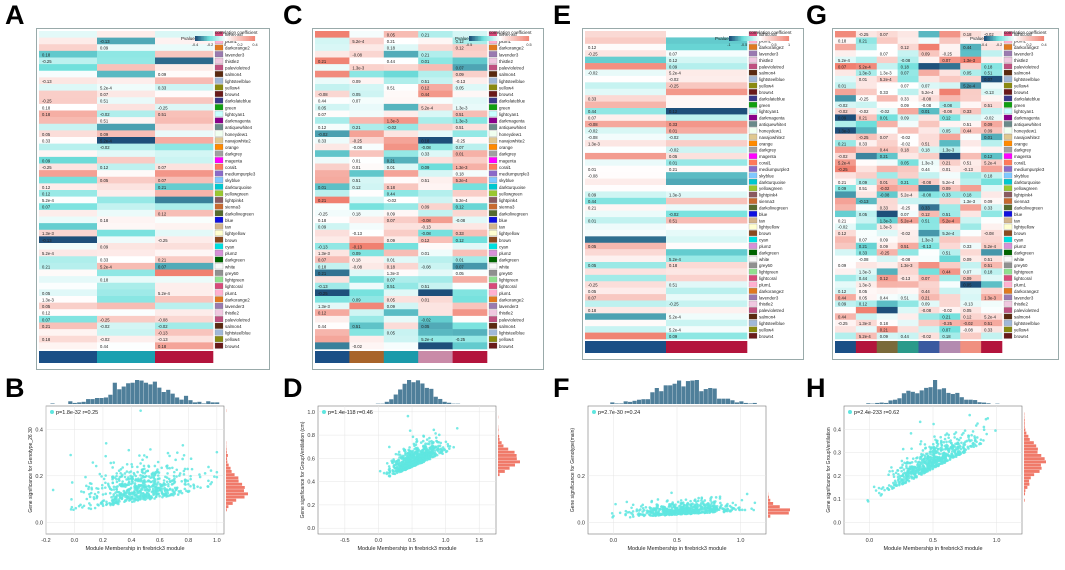 Image resolution: width=1065 pixels, height=570 pixels. Describe the element at coordinates (984, 45) in the screenshot. I see `legend-tick: -0.4` at that location.